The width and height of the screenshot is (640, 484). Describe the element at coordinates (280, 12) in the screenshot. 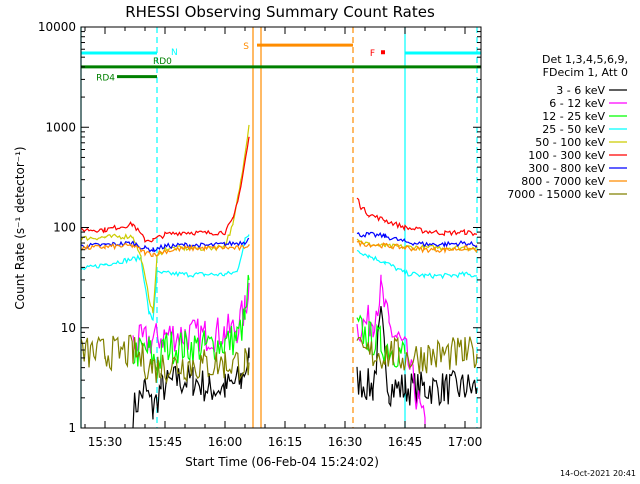

I see `chart-title: RHESSI Observing Summary Count Rates` at that location.